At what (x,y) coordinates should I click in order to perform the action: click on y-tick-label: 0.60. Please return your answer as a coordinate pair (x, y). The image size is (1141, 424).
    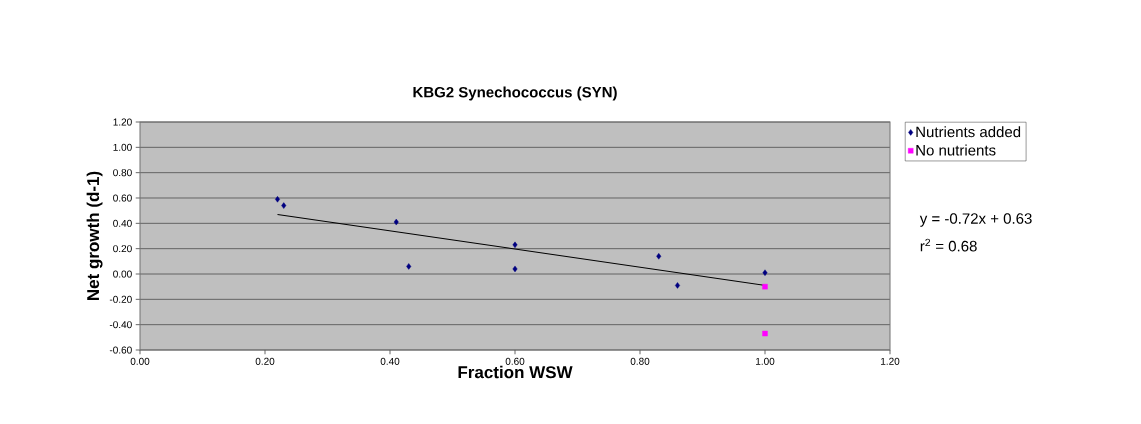
    Looking at the image, I should click on (122, 198).